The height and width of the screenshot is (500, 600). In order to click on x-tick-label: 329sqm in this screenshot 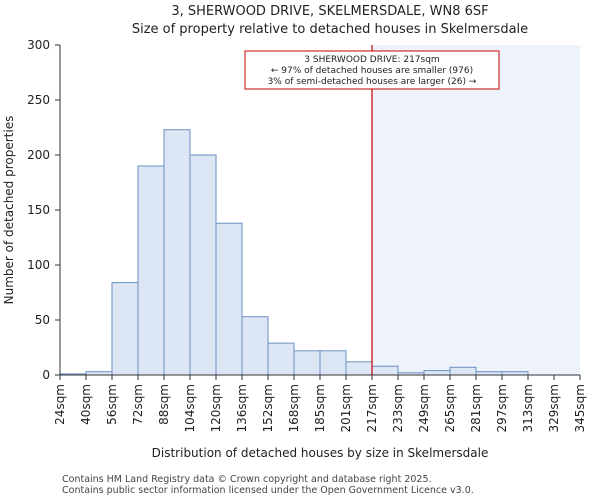, I will do `click(554, 408)`.